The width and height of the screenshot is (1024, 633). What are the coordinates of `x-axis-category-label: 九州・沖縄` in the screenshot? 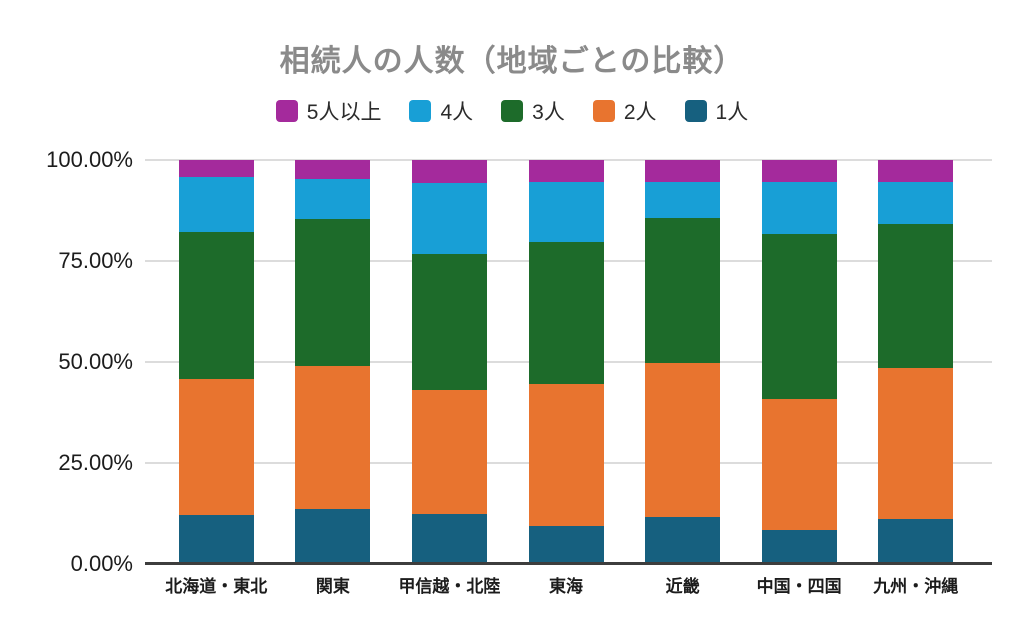 It's located at (916, 586).